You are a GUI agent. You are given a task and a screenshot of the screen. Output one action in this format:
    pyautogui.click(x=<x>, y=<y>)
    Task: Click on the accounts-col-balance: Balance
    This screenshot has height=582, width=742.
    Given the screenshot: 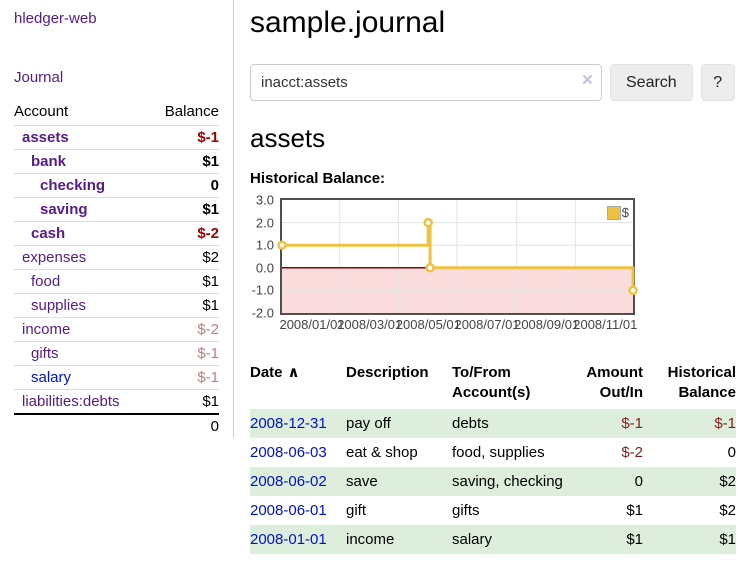 What is the action you would take?
    pyautogui.click(x=191, y=111)
    